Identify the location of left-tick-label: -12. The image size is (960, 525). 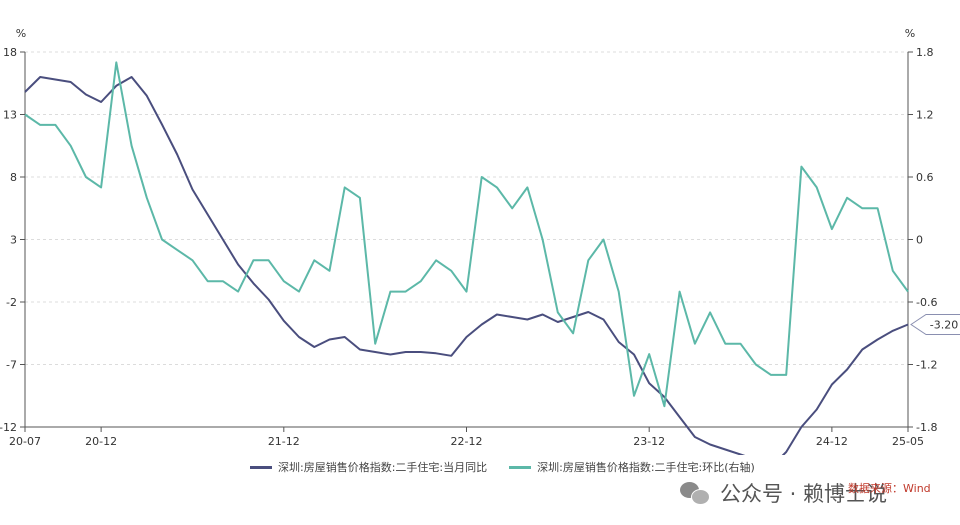
(8, 427).